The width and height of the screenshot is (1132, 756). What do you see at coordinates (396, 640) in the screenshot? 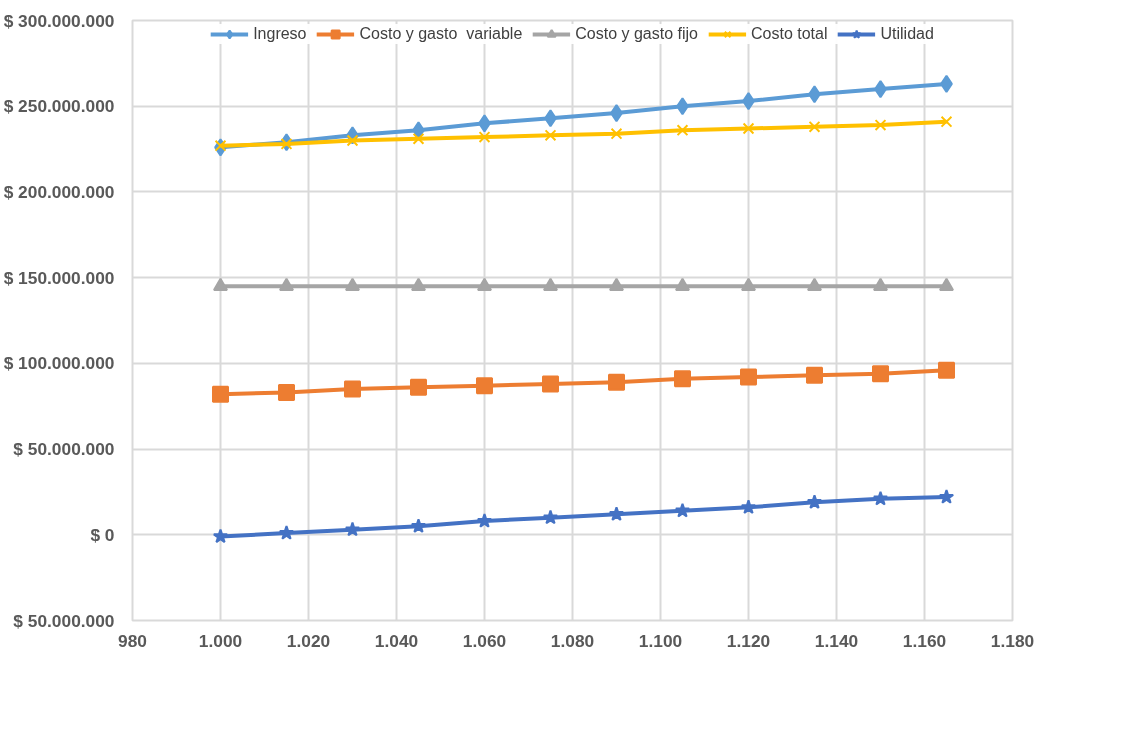
I see `x-tick-label: 1.040` at bounding box center [396, 640].